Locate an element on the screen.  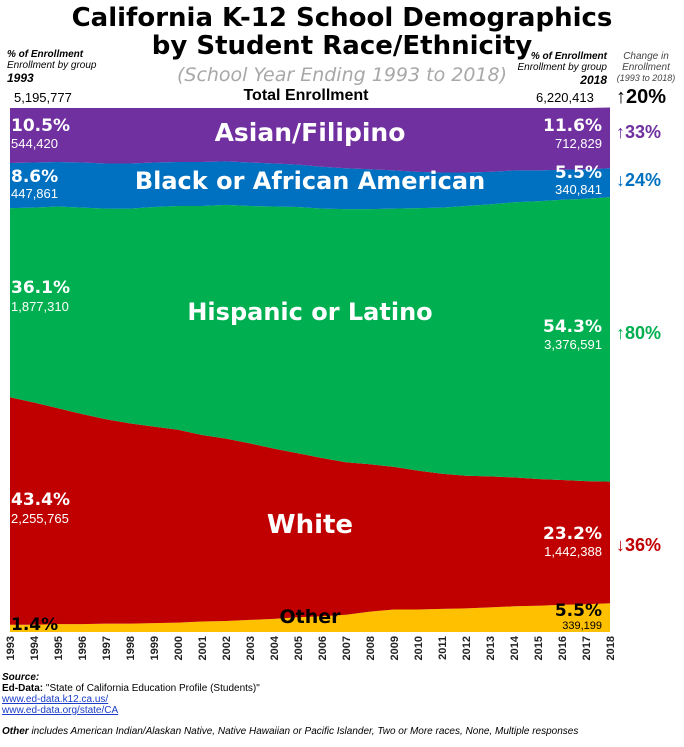
band-label-white: White is located at coordinates (310, 525).